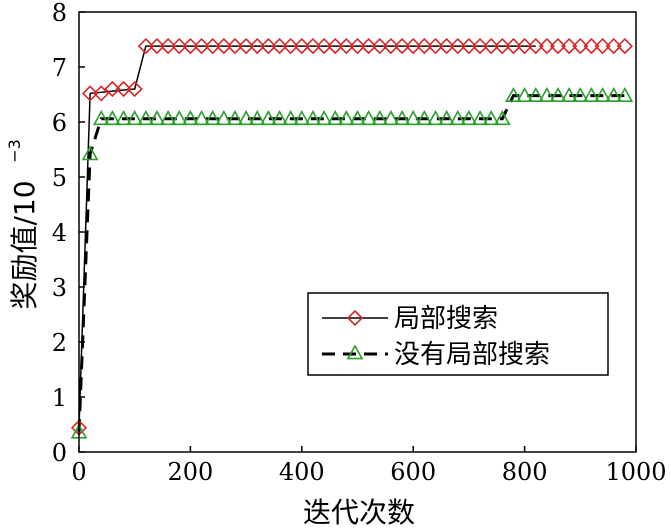  I want to click on y-tick-label: 6, so click(59, 123).